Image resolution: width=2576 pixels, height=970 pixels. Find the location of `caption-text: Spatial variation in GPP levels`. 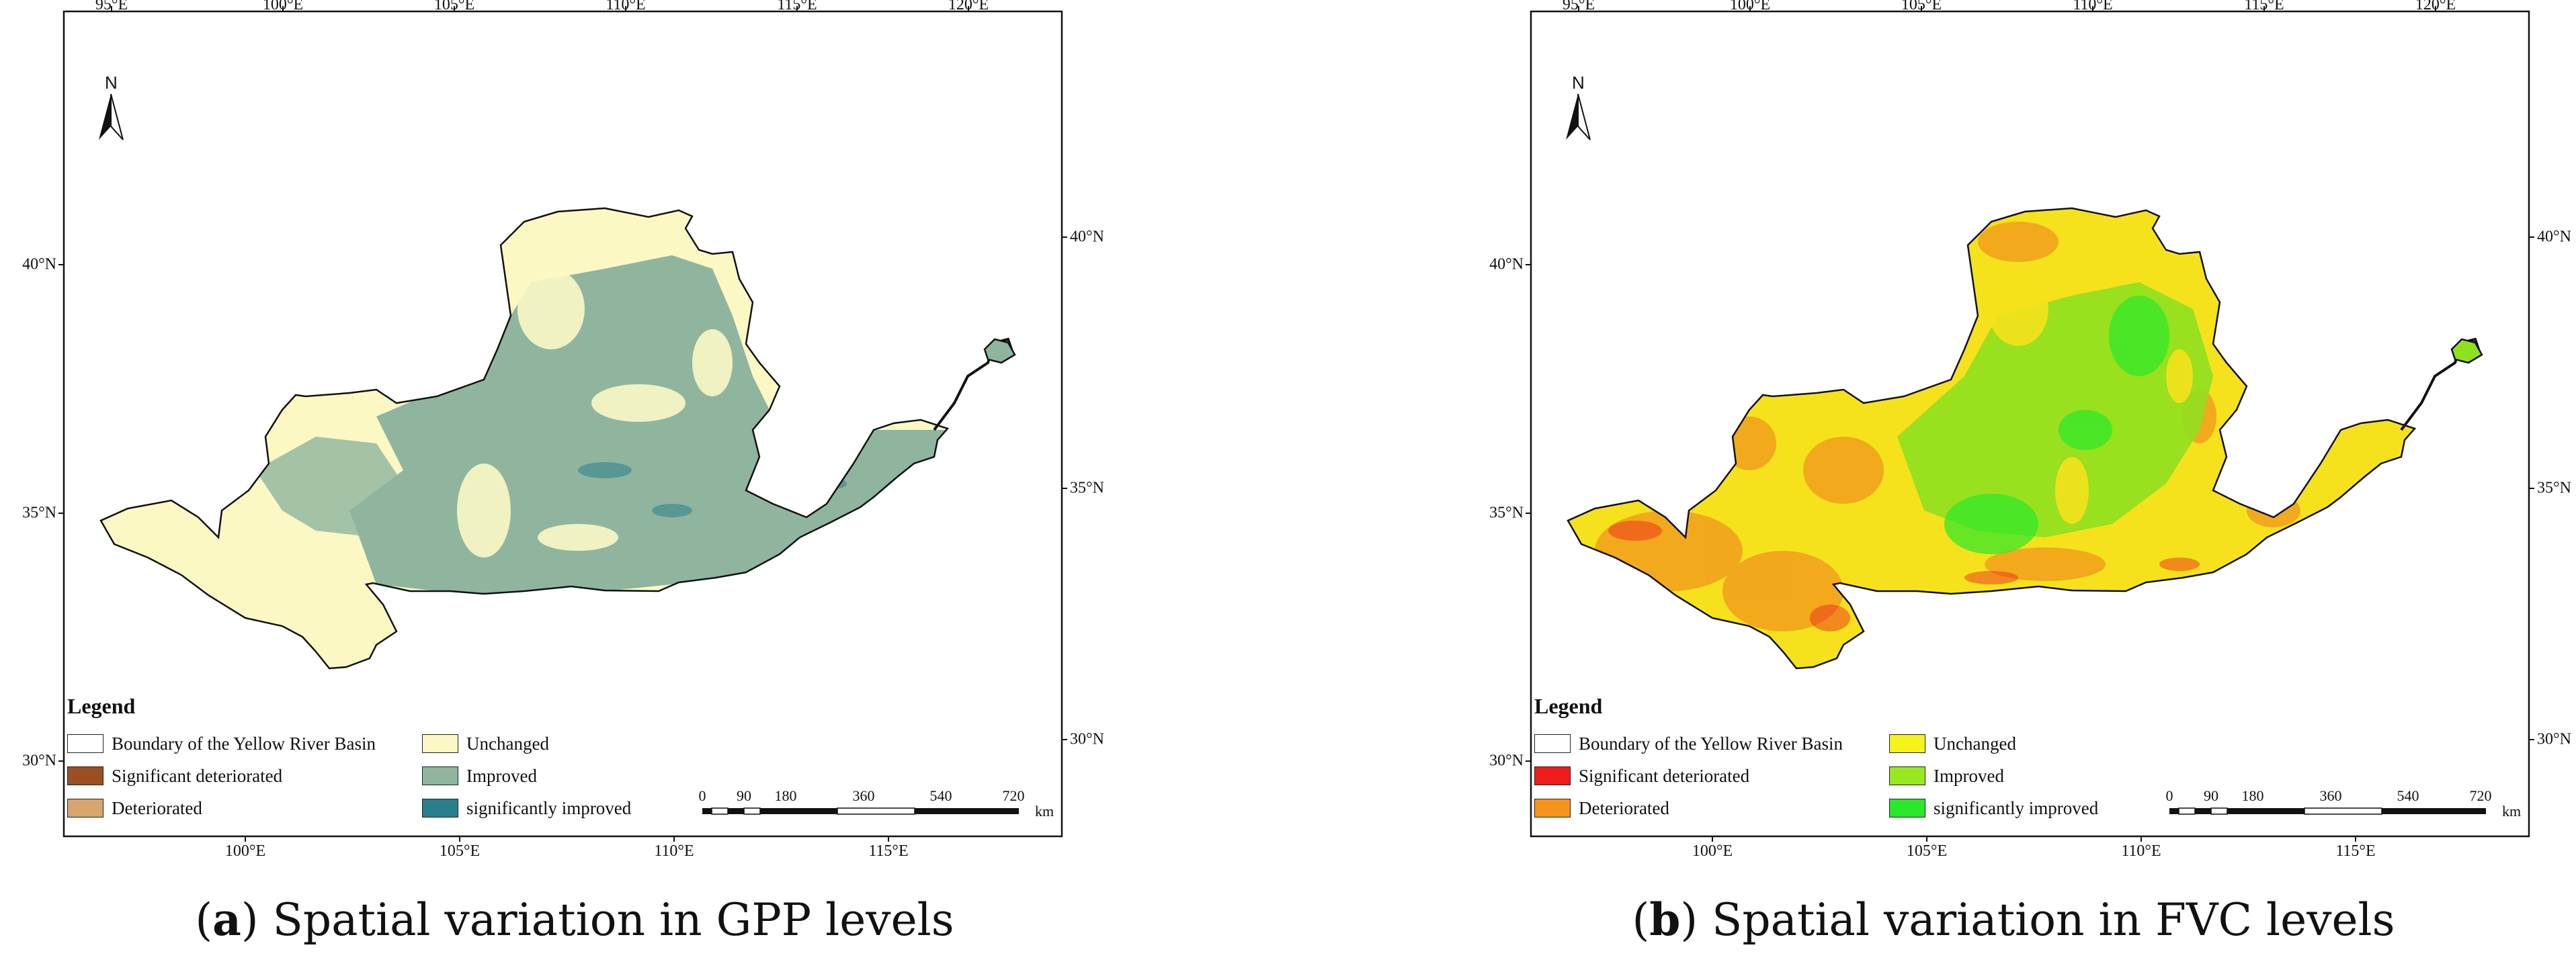

caption-text: Spatial variation in GPP levels is located at coordinates (613, 920).